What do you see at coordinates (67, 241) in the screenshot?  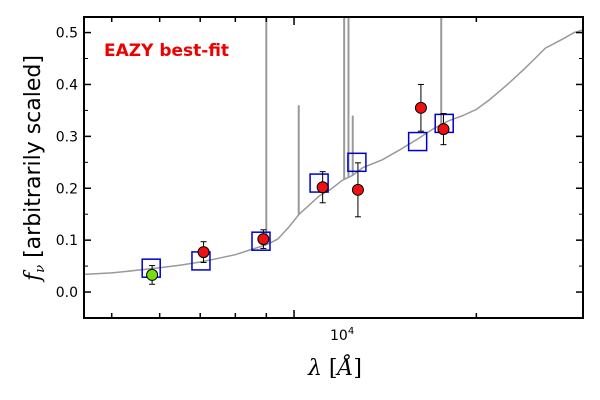 I see `y-tick-label: 0.1` at bounding box center [67, 241].